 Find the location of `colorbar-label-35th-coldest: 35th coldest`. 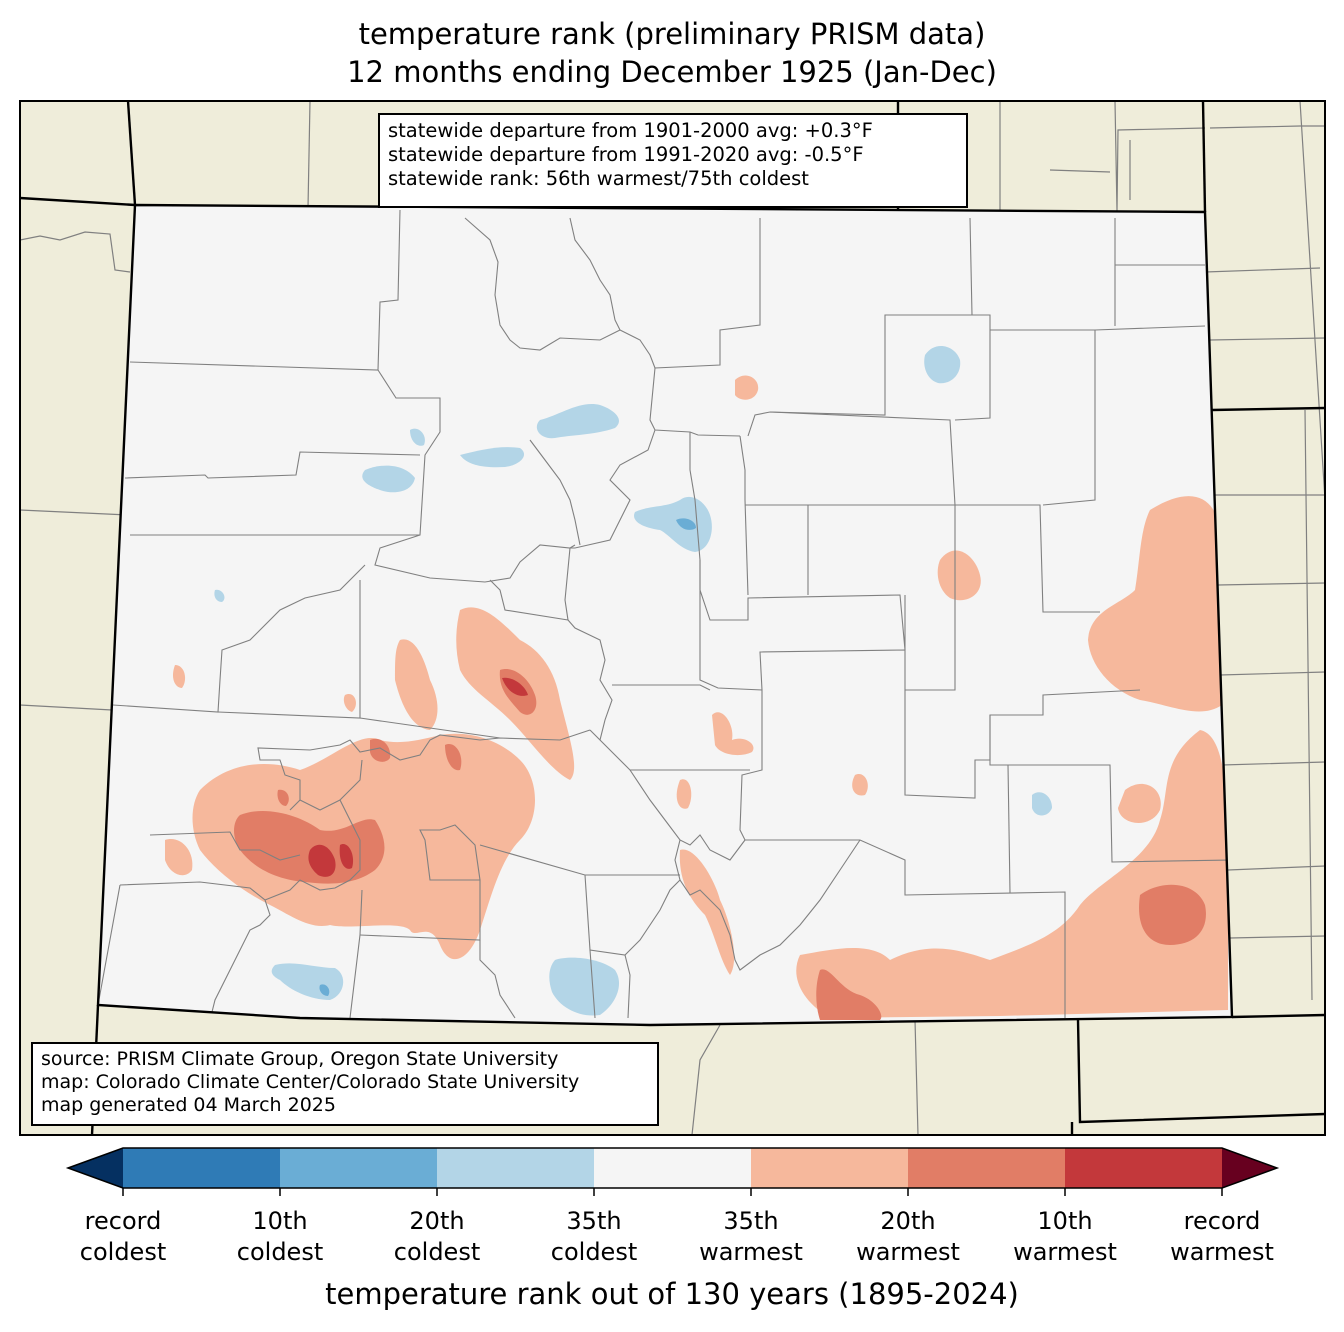

colorbar-label-35th-coldest: 35th coldest is located at coordinates (594, 1236).